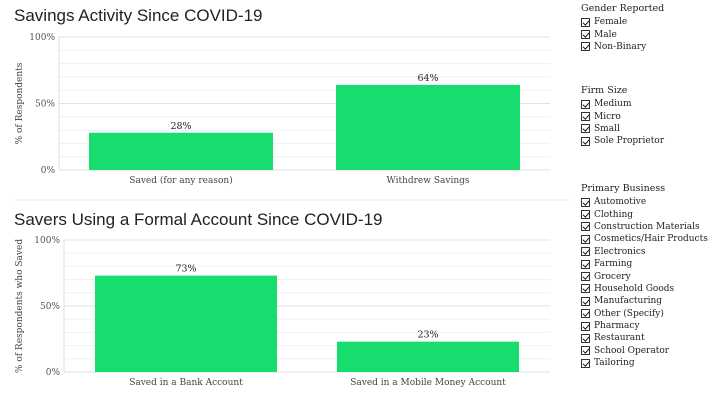 Image resolution: width=719 pixels, height=414 pixels. Describe the element at coordinates (622, 129) in the screenshot. I see `filter-option-small: Small` at that location.